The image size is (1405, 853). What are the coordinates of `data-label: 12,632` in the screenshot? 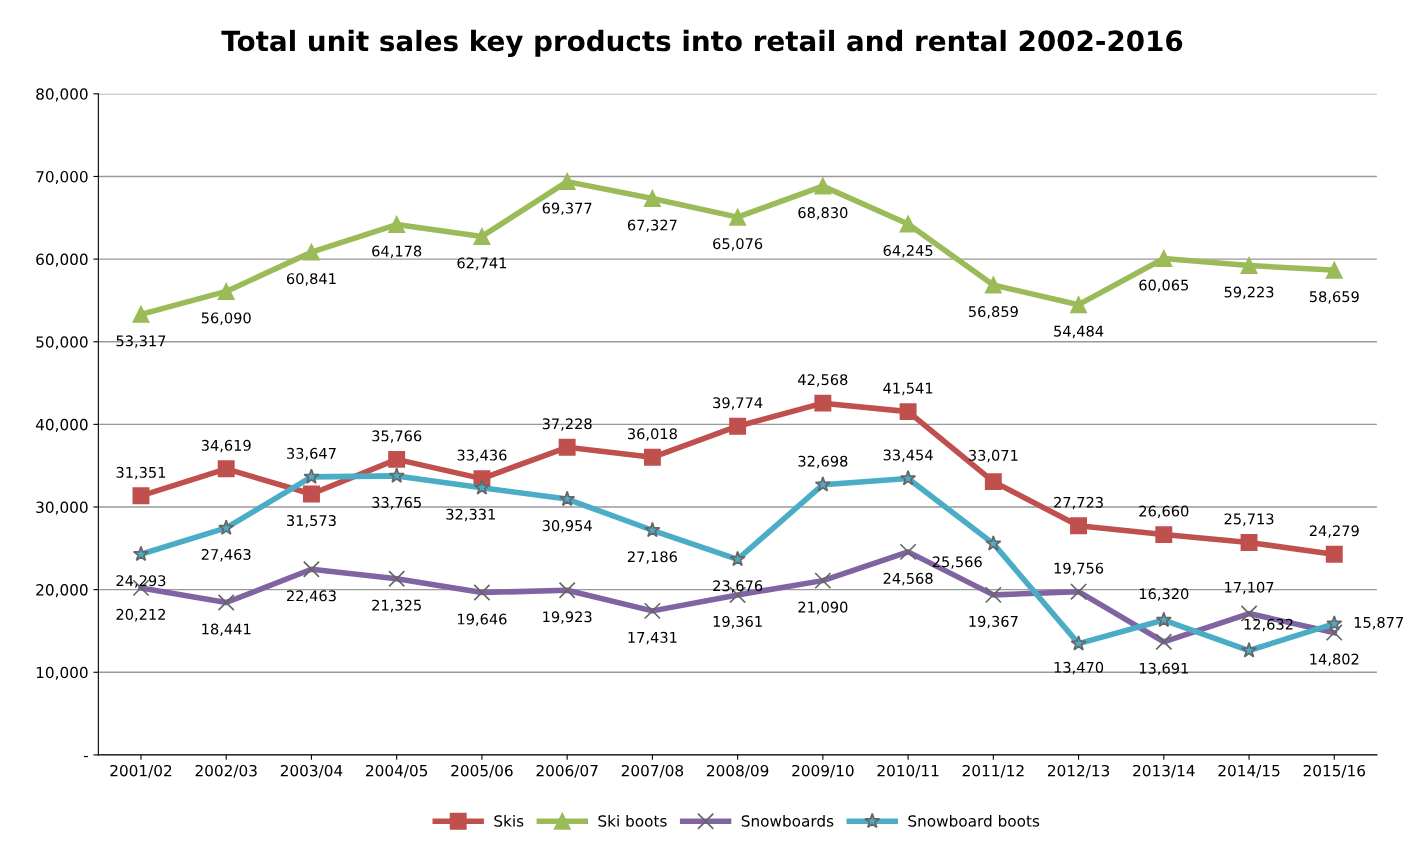 It's located at (1268, 625).